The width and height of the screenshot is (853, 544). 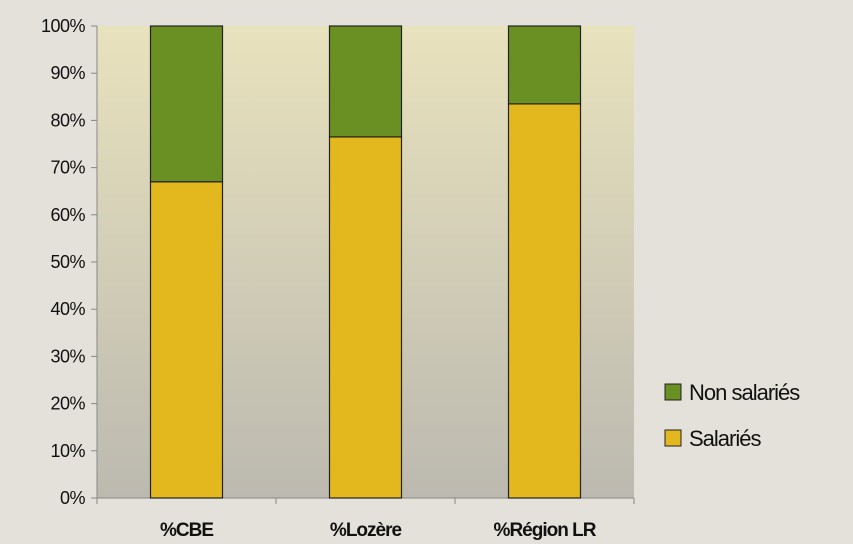 I want to click on bar-segment-non-salariés-2, so click(x=365, y=81).